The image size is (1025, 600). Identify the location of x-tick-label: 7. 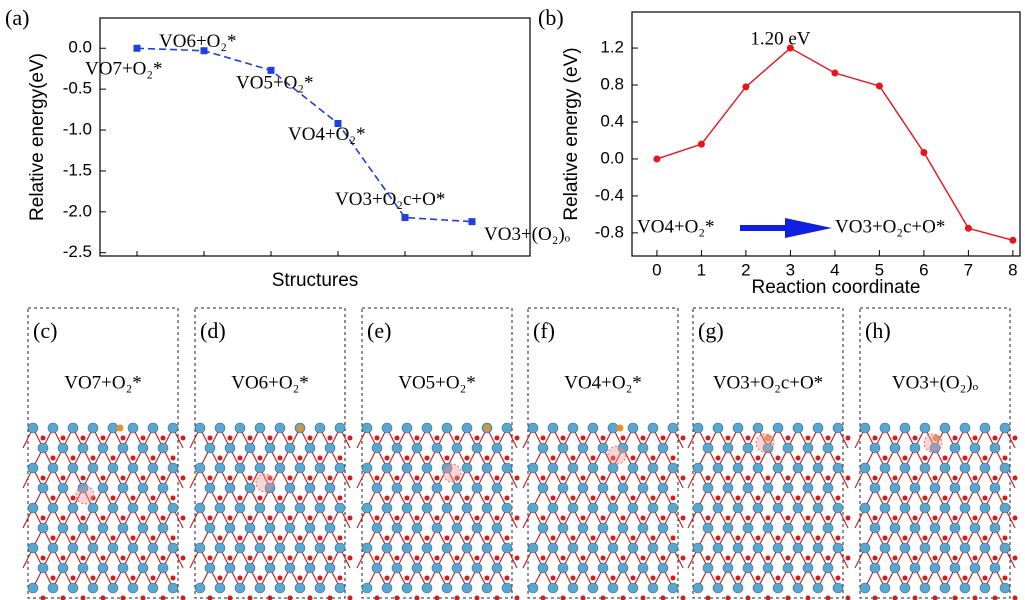
(968, 269).